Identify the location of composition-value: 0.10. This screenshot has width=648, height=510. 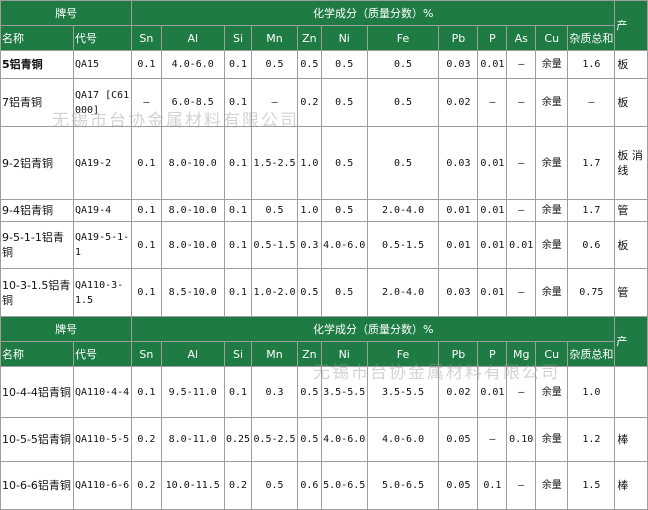
(521, 439).